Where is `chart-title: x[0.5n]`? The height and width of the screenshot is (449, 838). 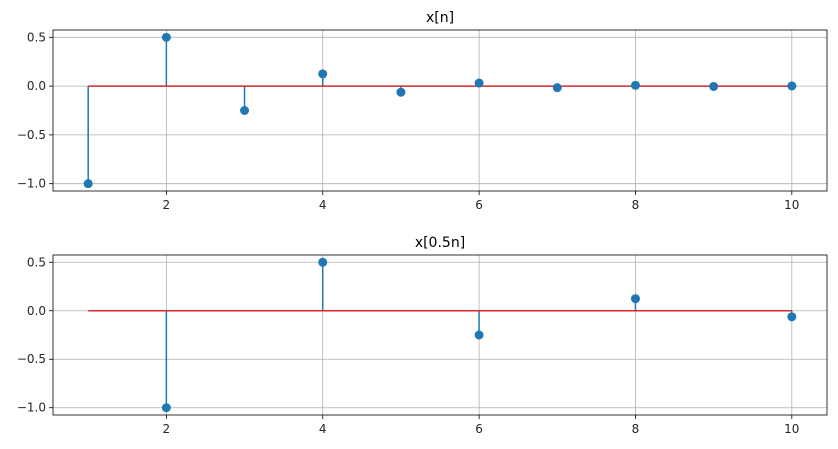
chart-title: x[0.5n] is located at coordinates (440, 243).